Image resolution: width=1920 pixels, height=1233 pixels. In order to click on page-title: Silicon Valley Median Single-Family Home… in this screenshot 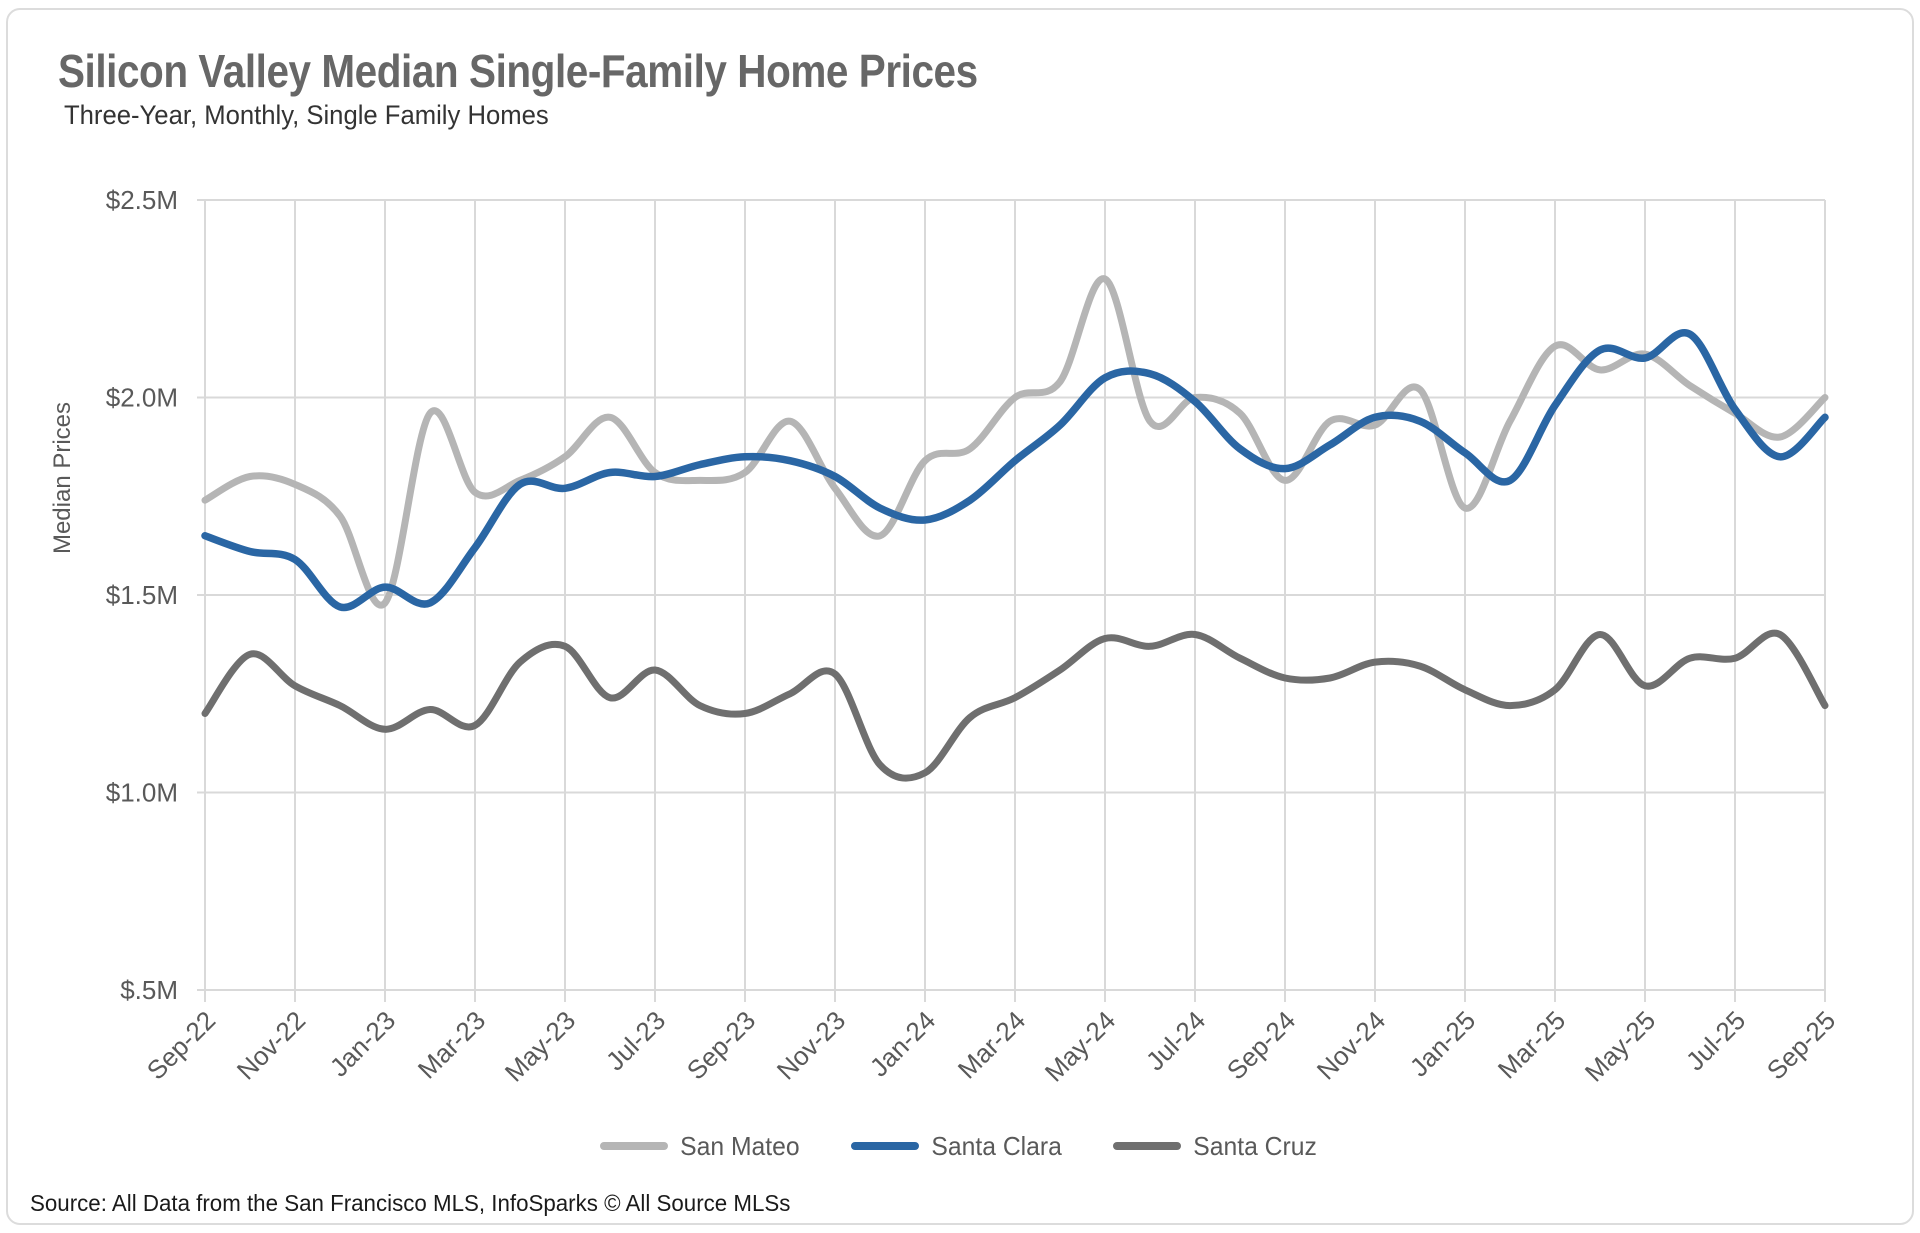, I will do `click(518, 71)`.